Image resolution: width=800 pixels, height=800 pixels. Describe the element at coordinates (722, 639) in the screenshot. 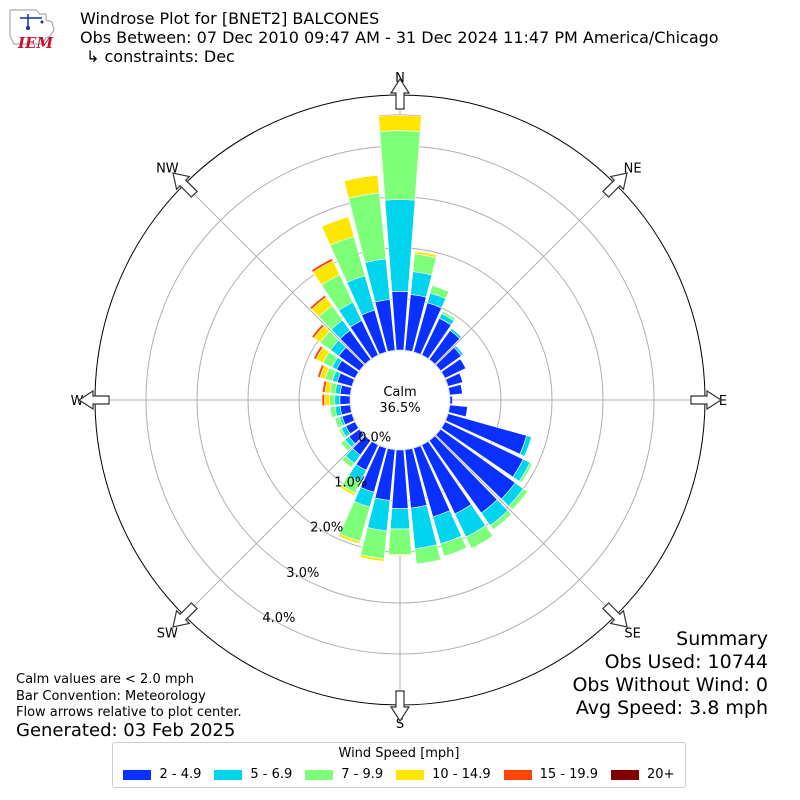

I see `summary-title: Summary` at that location.